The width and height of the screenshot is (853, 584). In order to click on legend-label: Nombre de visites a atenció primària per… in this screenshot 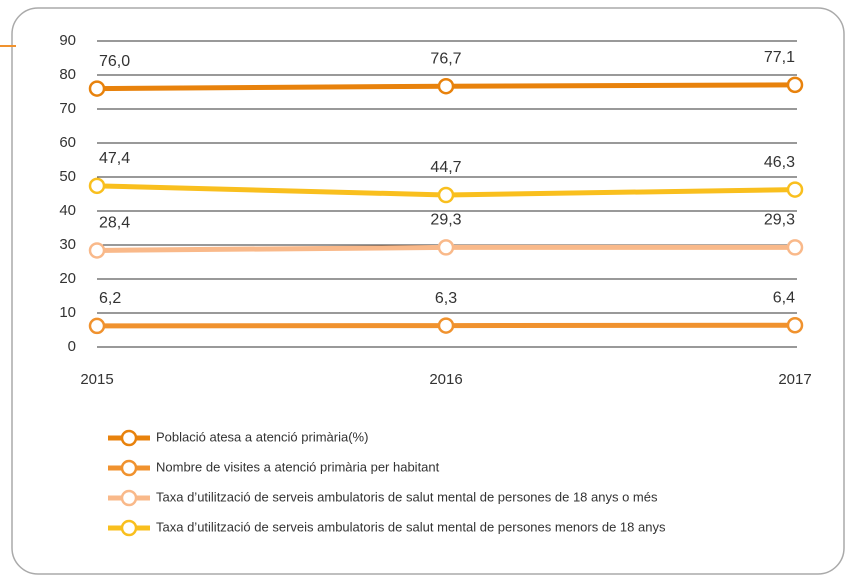, I will do `click(298, 466)`.